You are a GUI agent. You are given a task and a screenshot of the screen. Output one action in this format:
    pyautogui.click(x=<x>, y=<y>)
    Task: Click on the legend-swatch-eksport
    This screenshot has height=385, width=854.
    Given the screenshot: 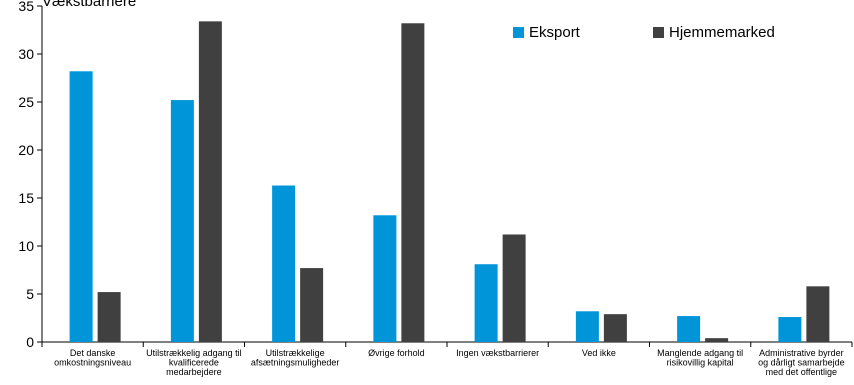 What is the action you would take?
    pyautogui.click(x=518, y=32)
    